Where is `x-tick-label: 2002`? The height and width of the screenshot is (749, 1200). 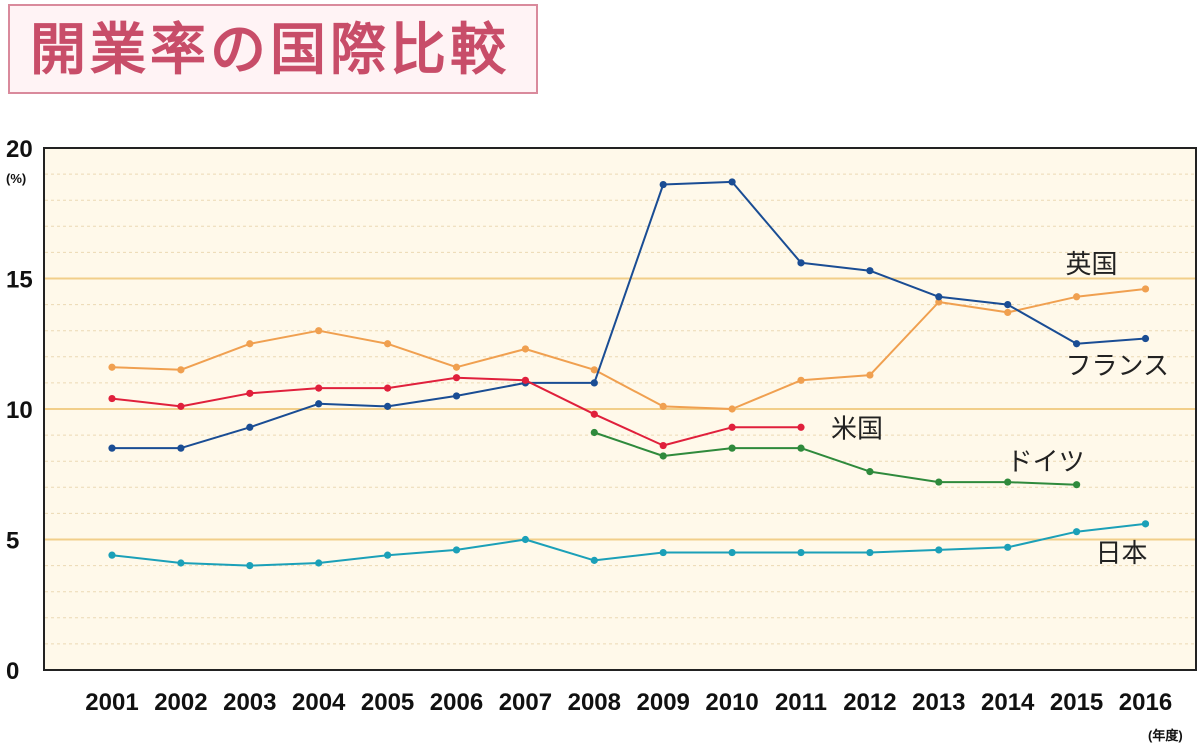
x-tick-label: 2002 is located at coordinates (180, 702).